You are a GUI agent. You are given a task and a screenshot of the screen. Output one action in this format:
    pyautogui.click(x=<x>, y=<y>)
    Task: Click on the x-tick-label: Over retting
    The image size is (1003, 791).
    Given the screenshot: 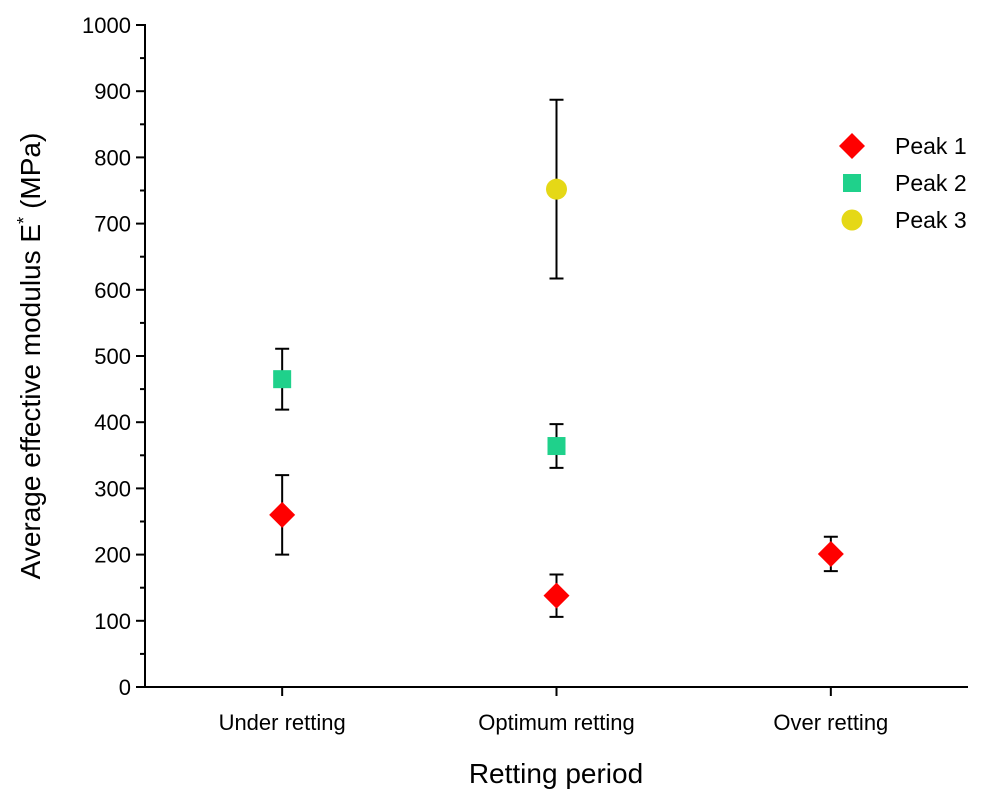 What is the action you would take?
    pyautogui.click(x=830, y=722)
    